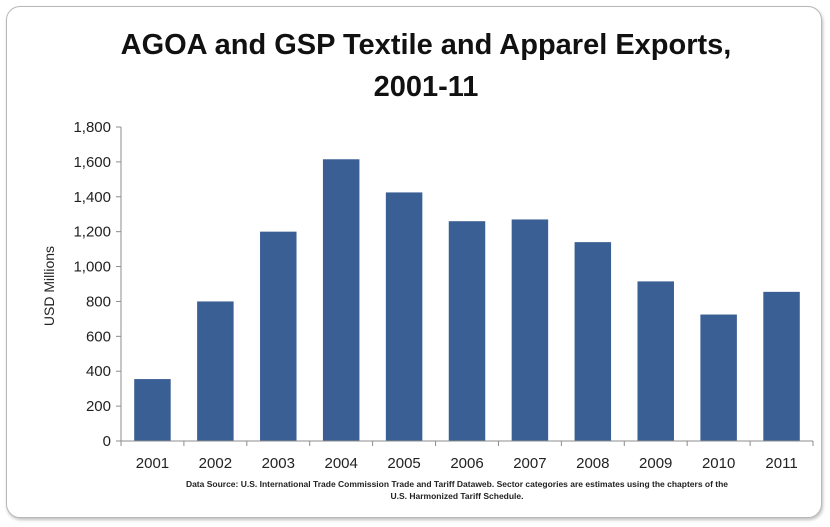  Describe the element at coordinates (92, 162) in the screenshot. I see `y-tick-label: 1,600` at that location.